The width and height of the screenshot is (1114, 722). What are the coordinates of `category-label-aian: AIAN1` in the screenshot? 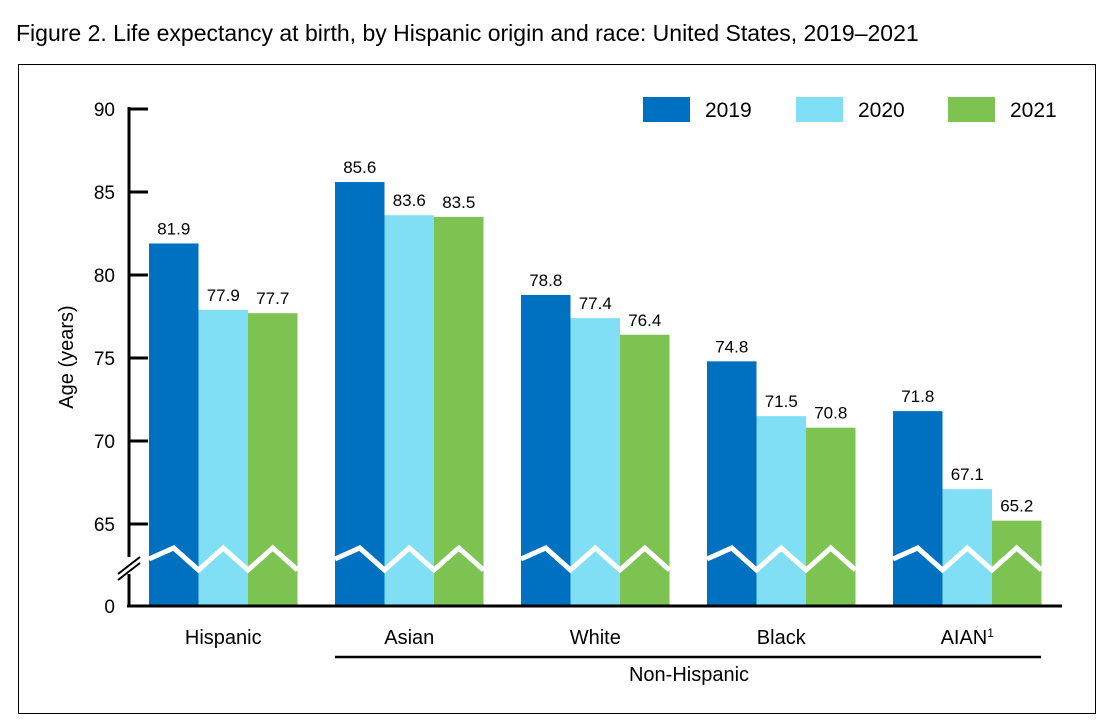 It's located at (968, 637).